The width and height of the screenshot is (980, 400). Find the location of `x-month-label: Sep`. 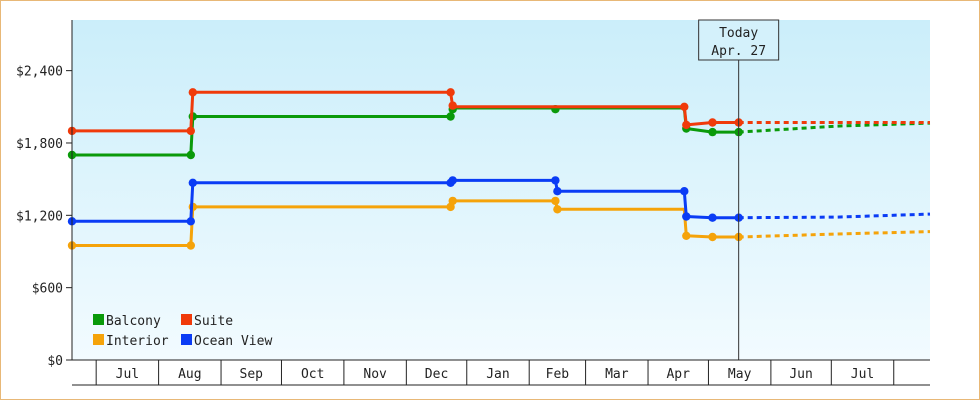

x-month-label: Sep is located at coordinates (252, 374).